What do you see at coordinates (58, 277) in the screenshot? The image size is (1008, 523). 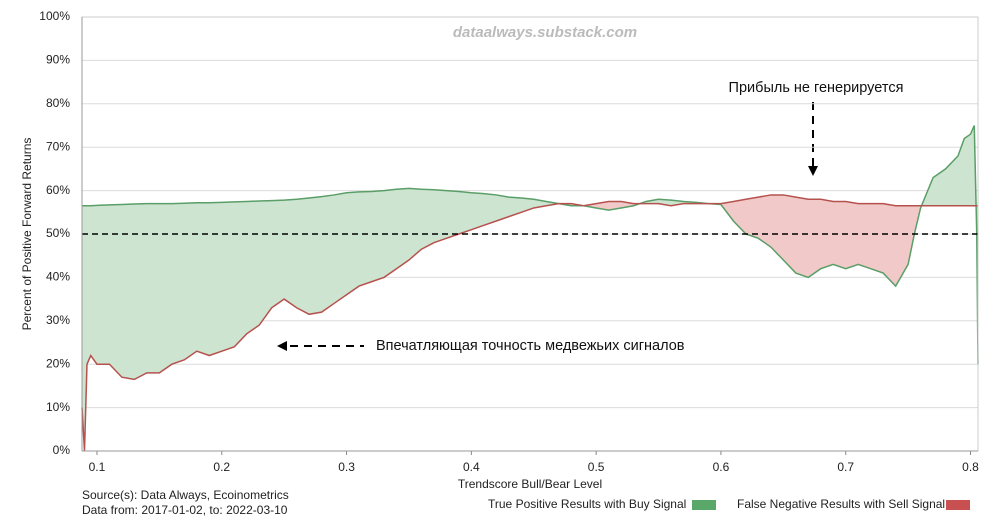 I see `y-tick-label: 40%` at bounding box center [58, 277].